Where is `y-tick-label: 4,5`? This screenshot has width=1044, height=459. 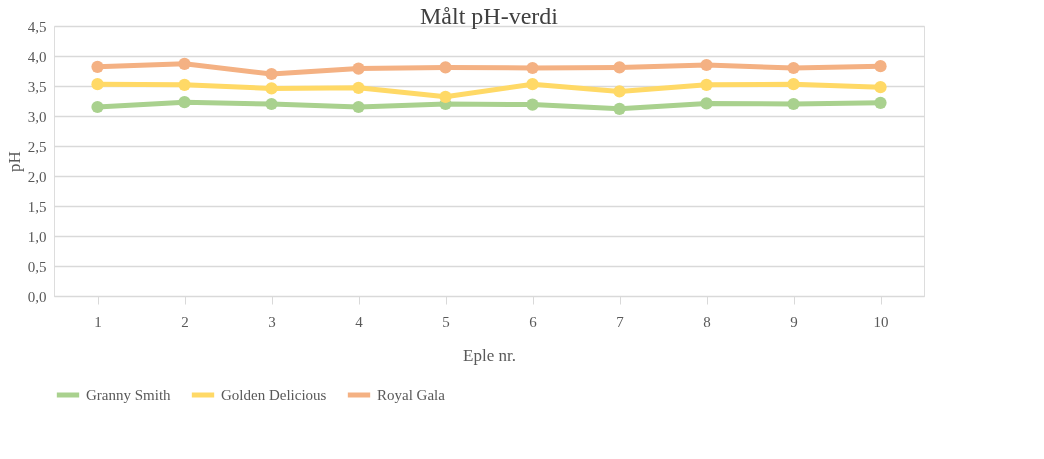
y-tick-label: 4,5 is located at coordinates (37, 26).